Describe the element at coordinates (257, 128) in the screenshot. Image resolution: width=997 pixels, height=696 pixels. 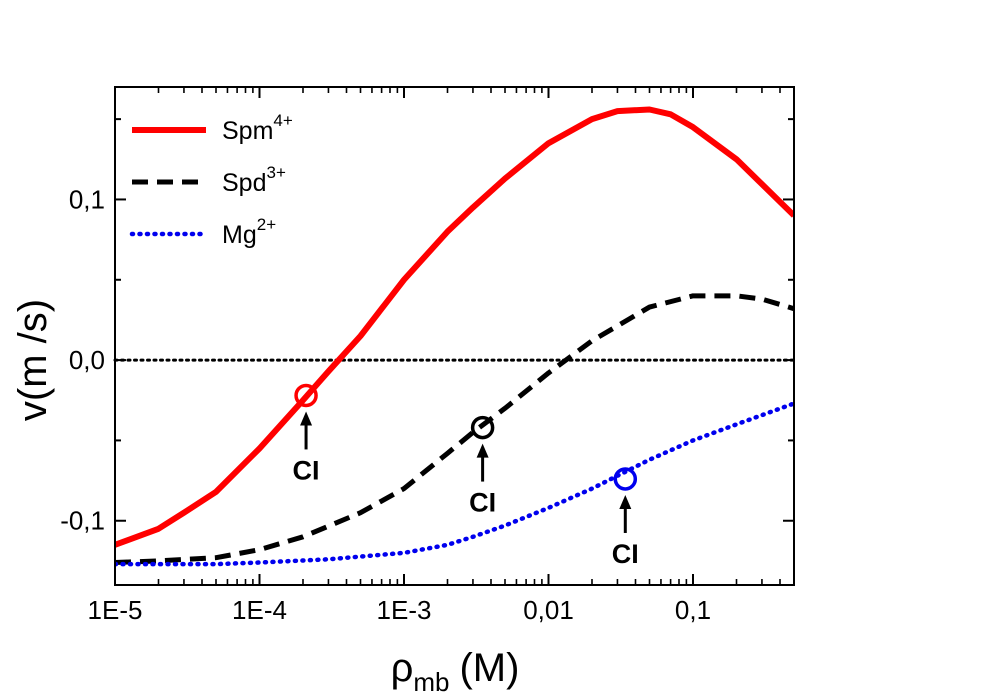
I see `legend-label-spm: Spm4+` at that location.